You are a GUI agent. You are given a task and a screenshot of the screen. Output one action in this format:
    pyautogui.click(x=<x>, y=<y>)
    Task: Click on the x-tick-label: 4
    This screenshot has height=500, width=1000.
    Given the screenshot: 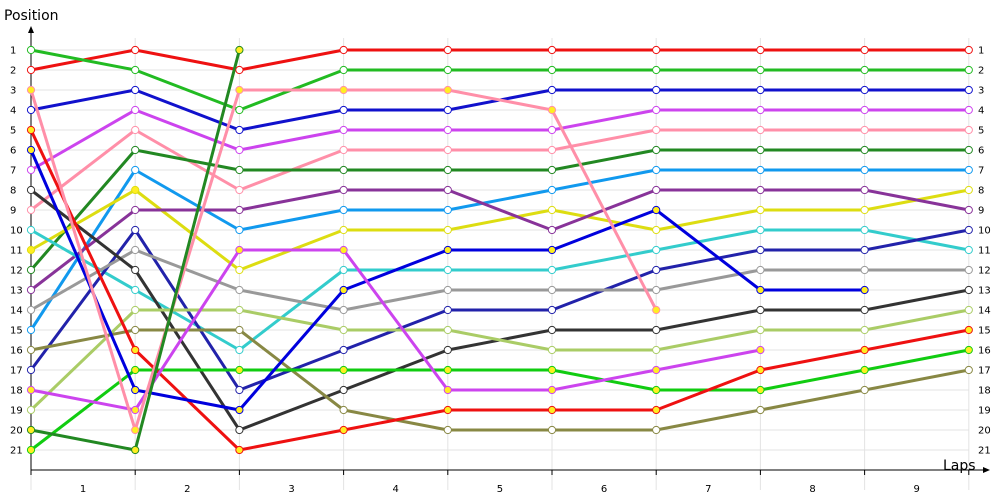 What is the action you would take?
    pyautogui.click(x=396, y=489)
    